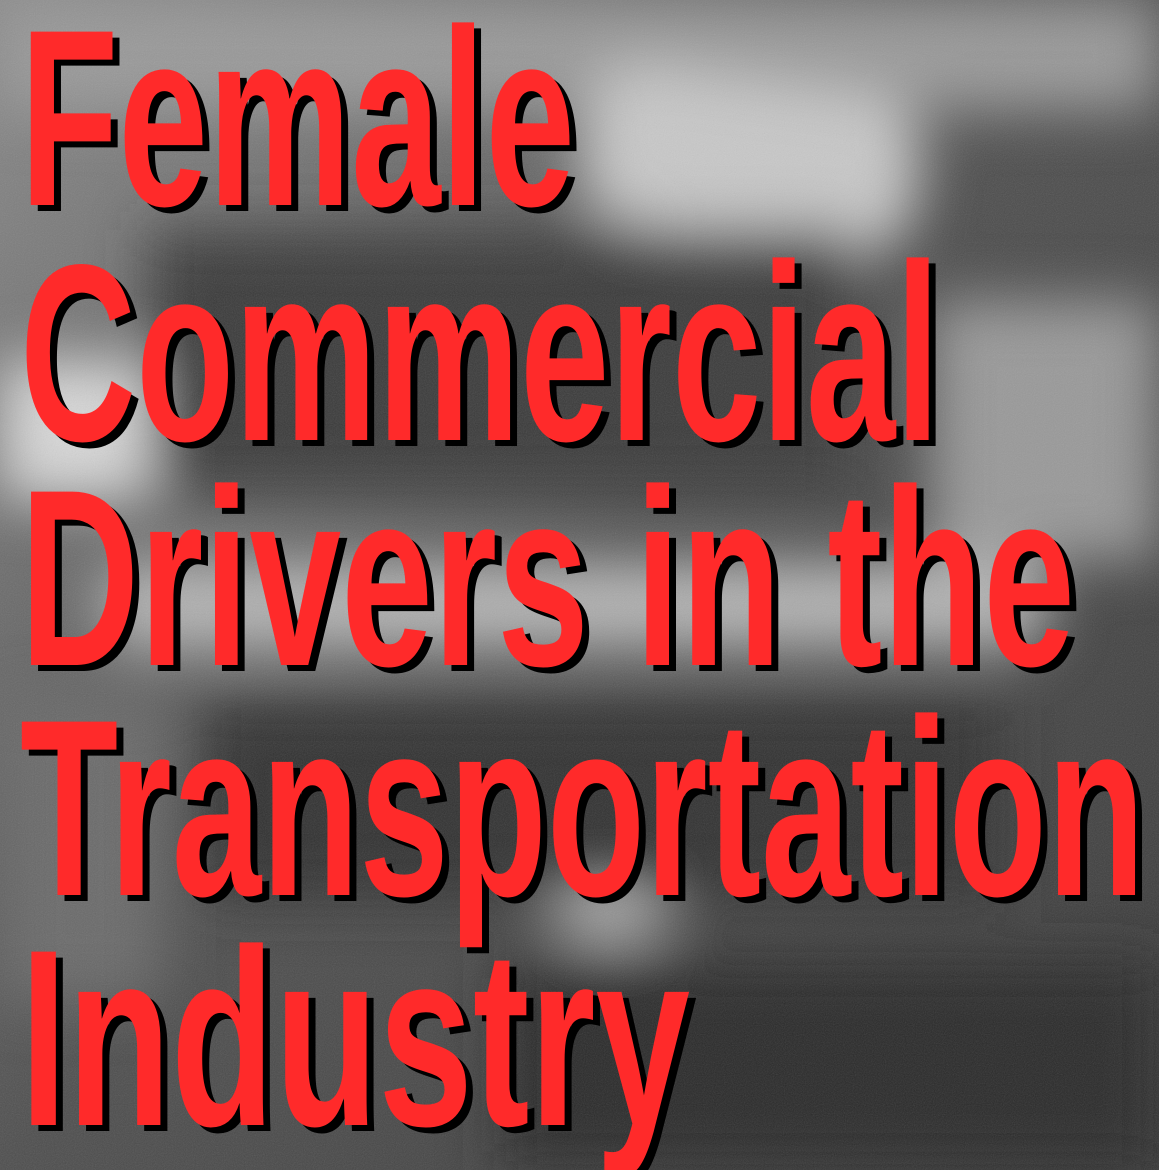  What do you see at coordinates (297, 129) in the screenshot?
I see `title-line: Female` at bounding box center [297, 129].